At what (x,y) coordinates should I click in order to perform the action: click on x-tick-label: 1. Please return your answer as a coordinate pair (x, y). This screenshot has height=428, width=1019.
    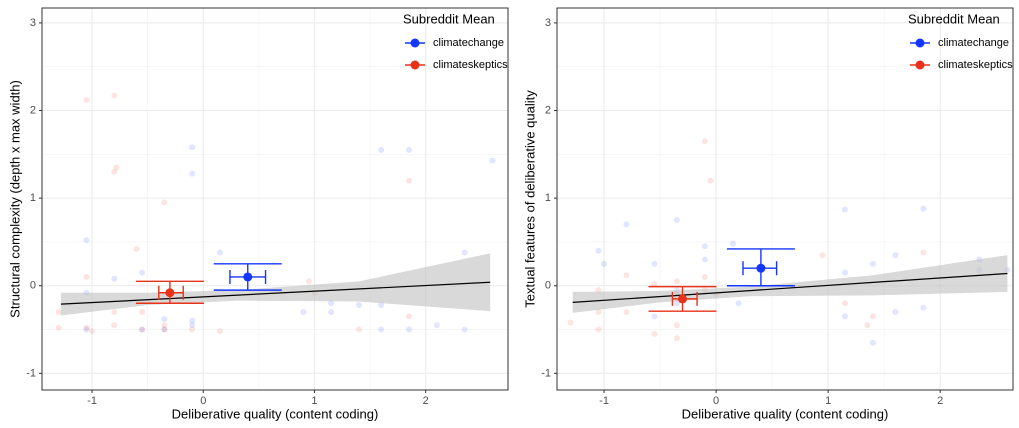
    Looking at the image, I should click on (314, 401).